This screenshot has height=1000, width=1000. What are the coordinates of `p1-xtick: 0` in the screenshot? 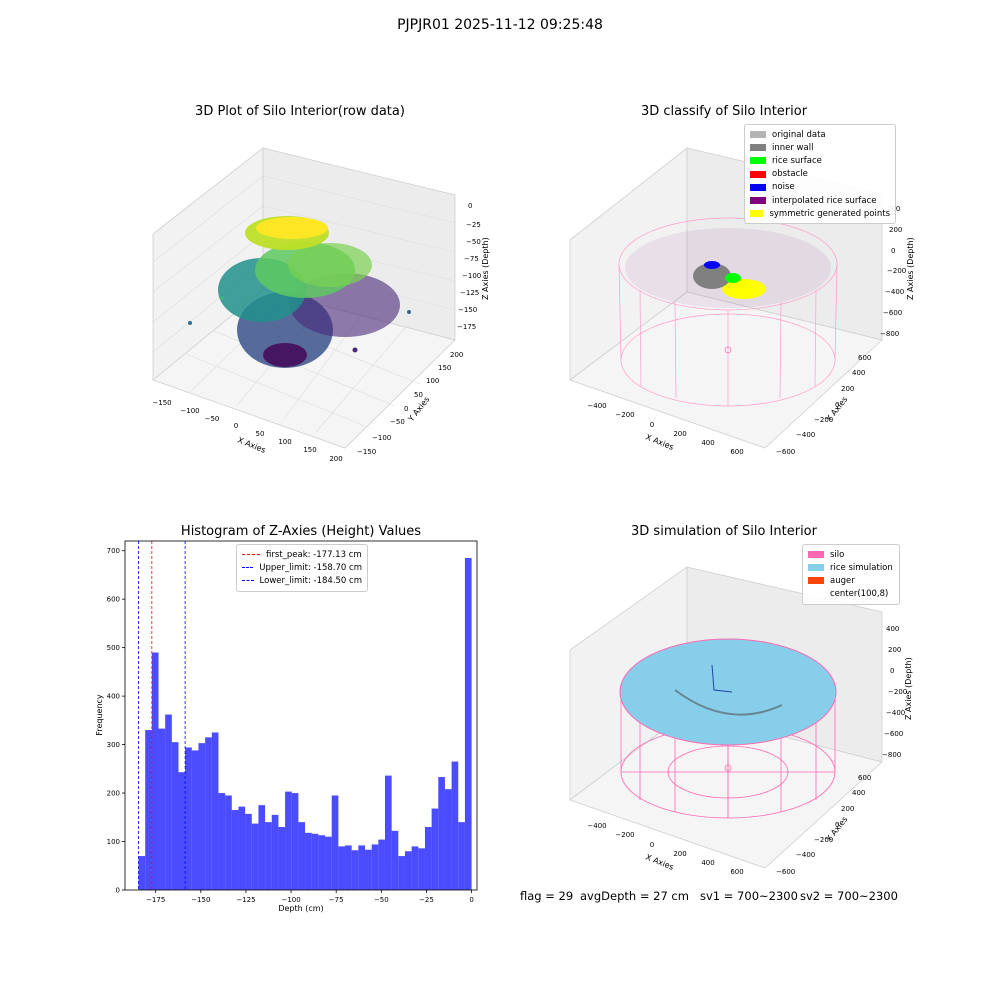 It's located at (236, 426).